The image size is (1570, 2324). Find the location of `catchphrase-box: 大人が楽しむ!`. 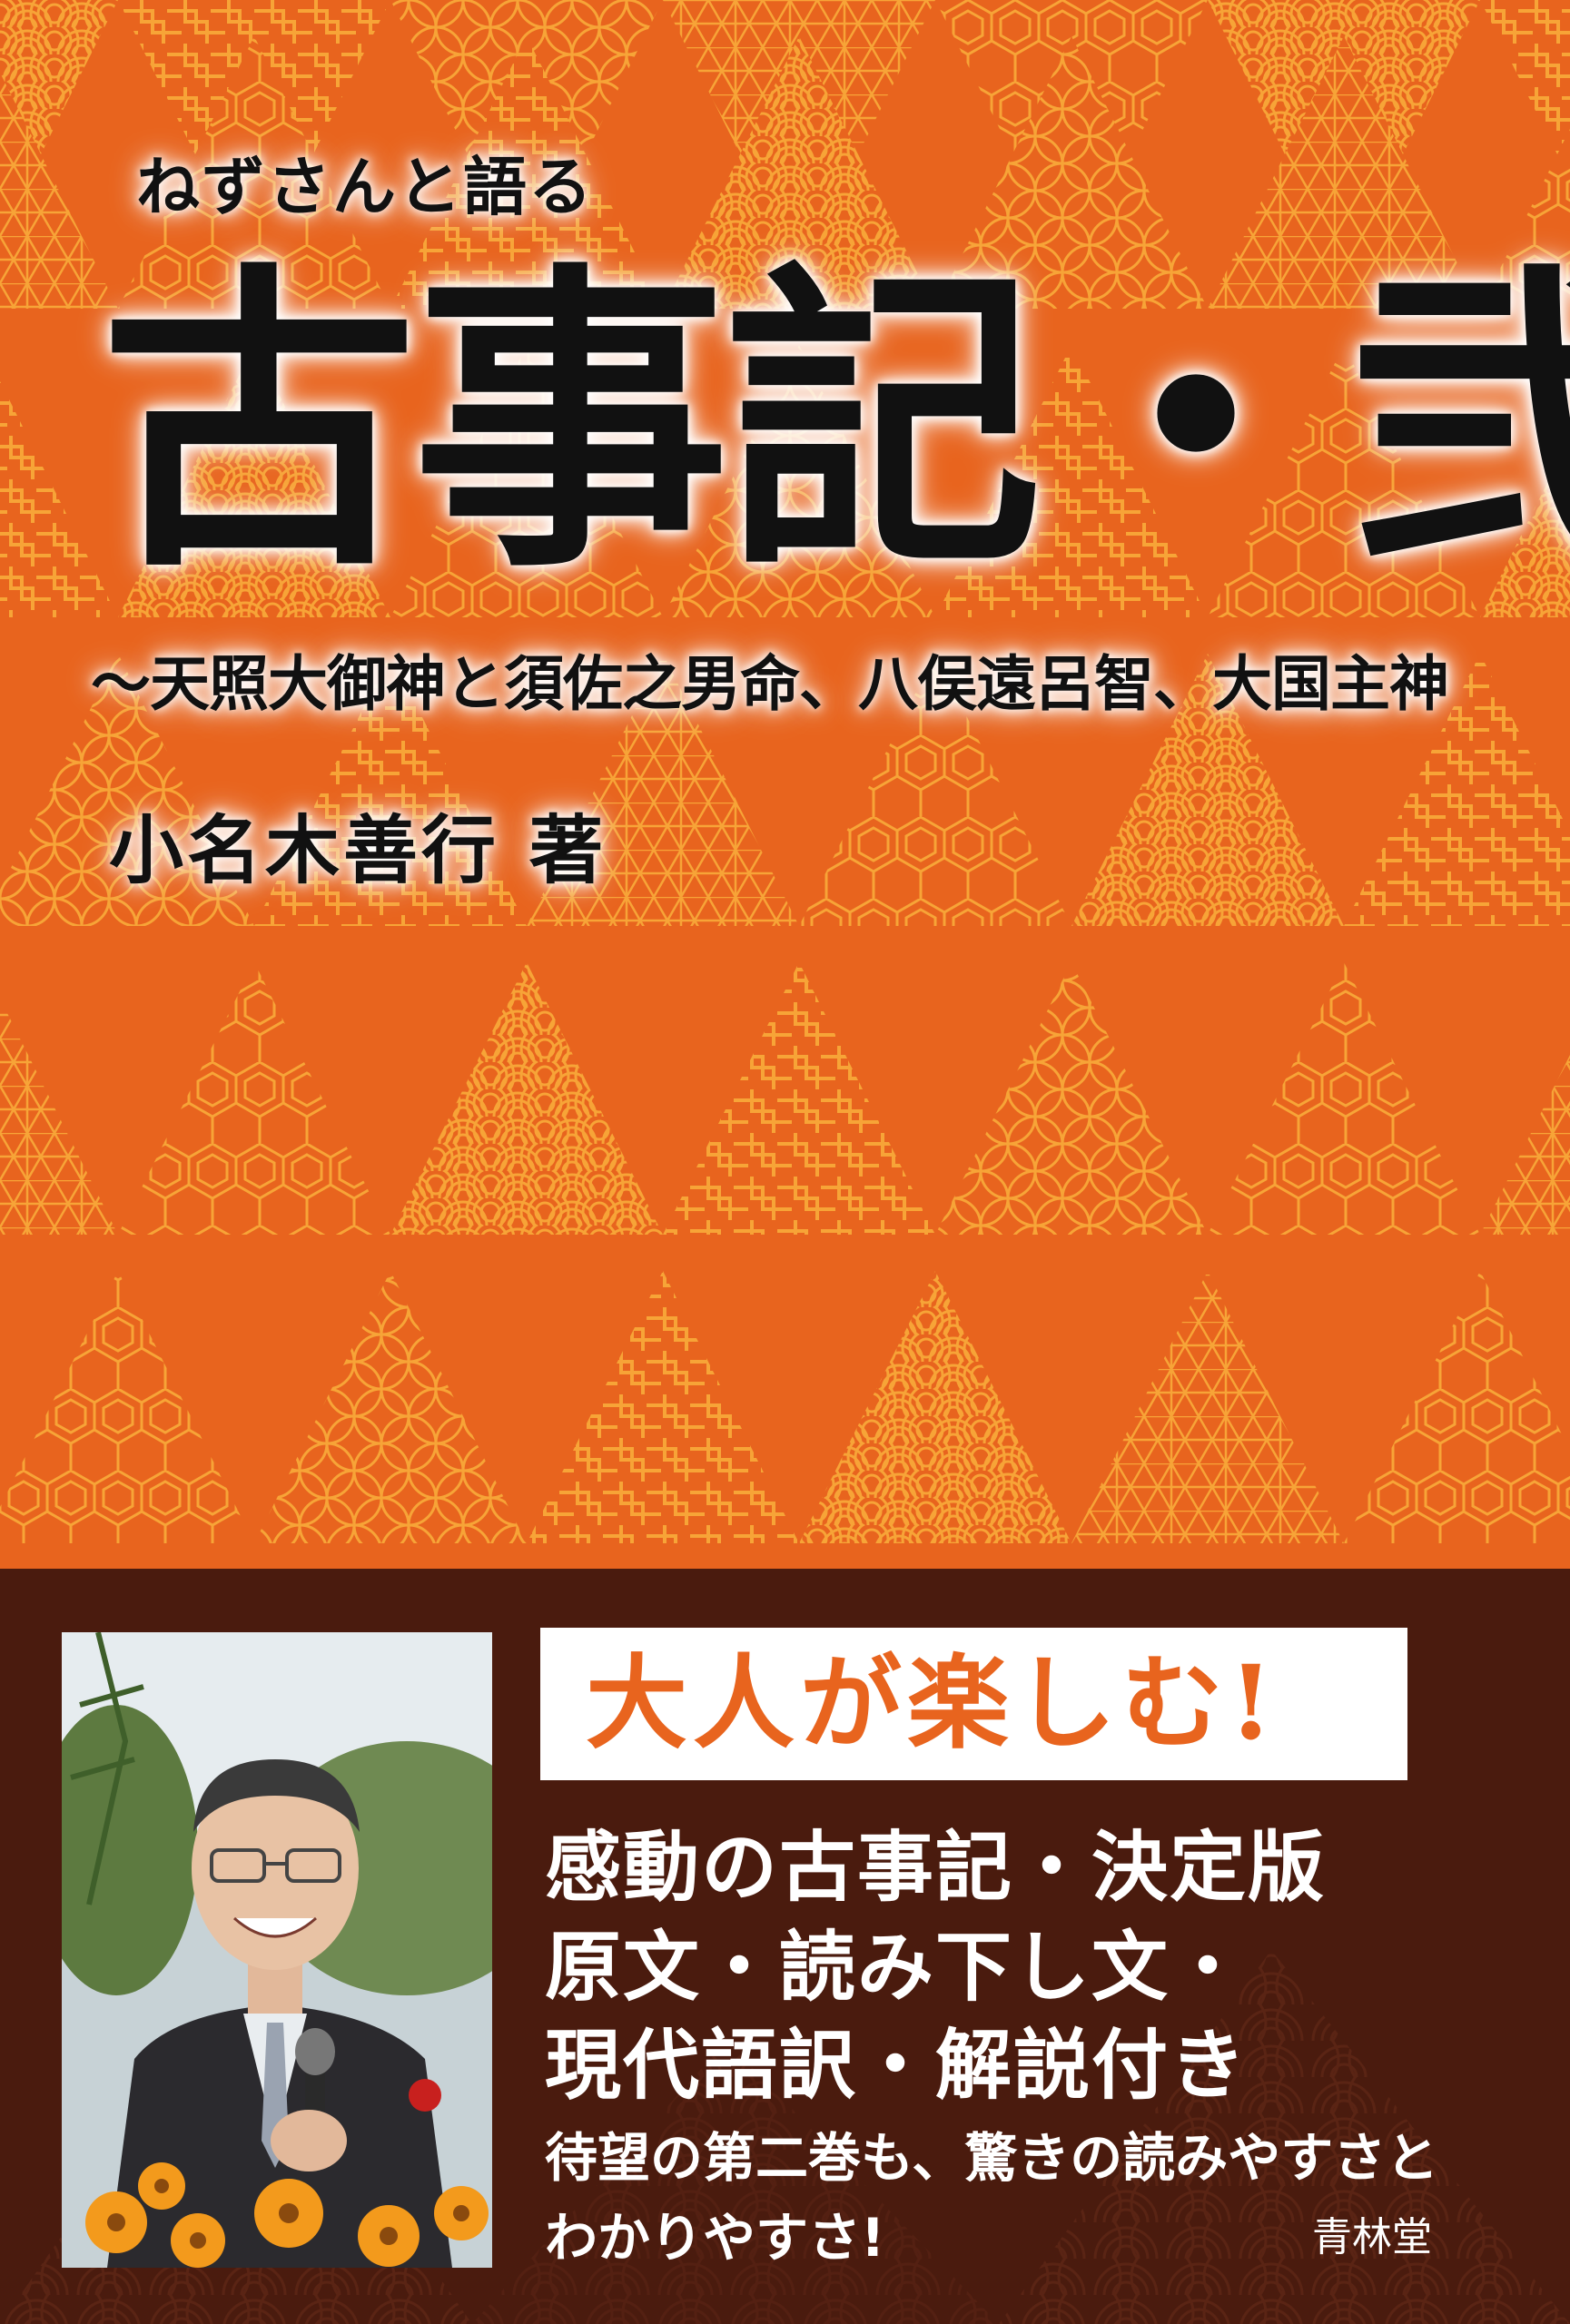

catchphrase-box: 大人が楽しむ! is located at coordinates (974, 1704).